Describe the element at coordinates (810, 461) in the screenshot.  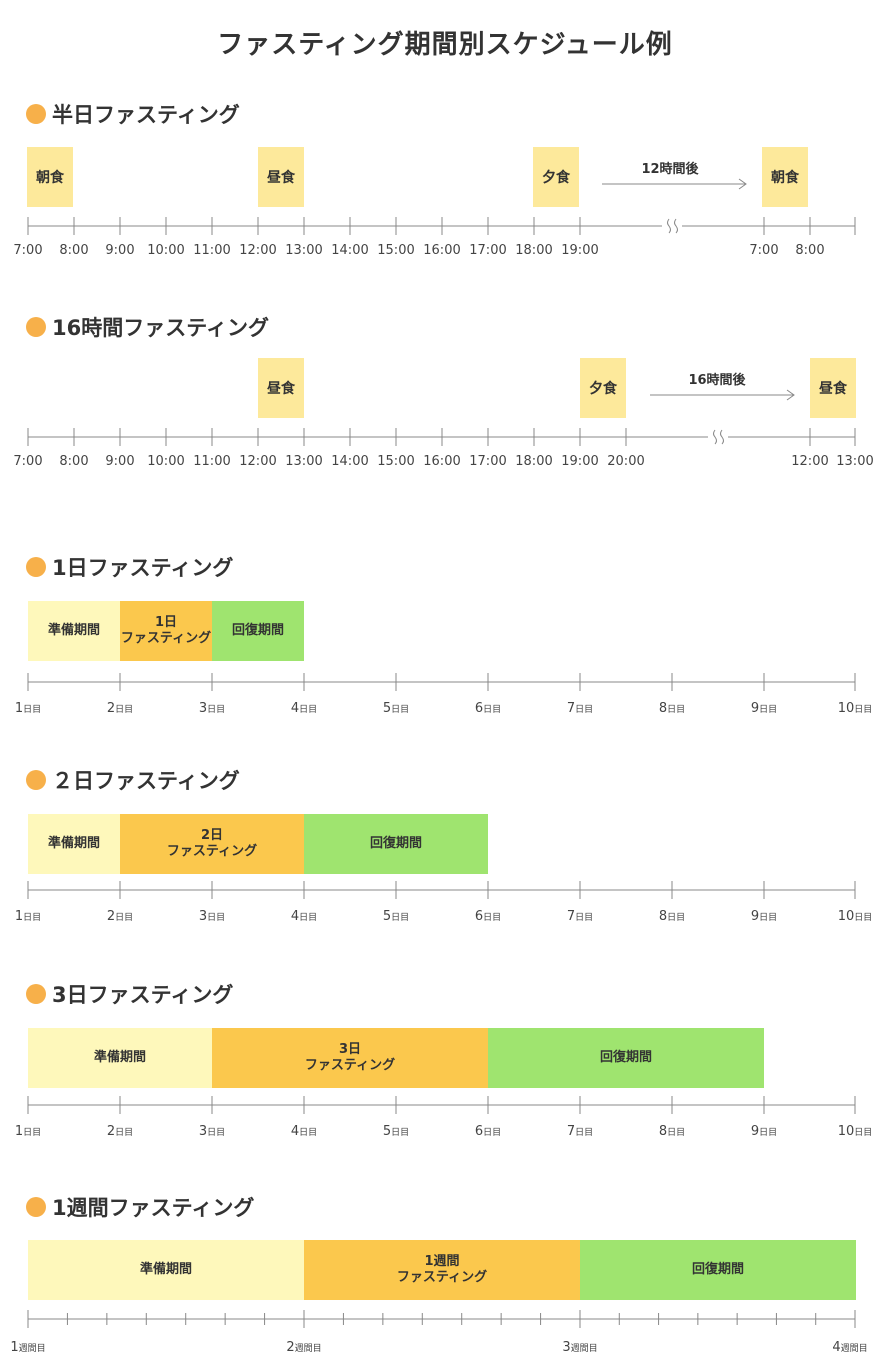
I see `tick-label: 12:00` at that location.